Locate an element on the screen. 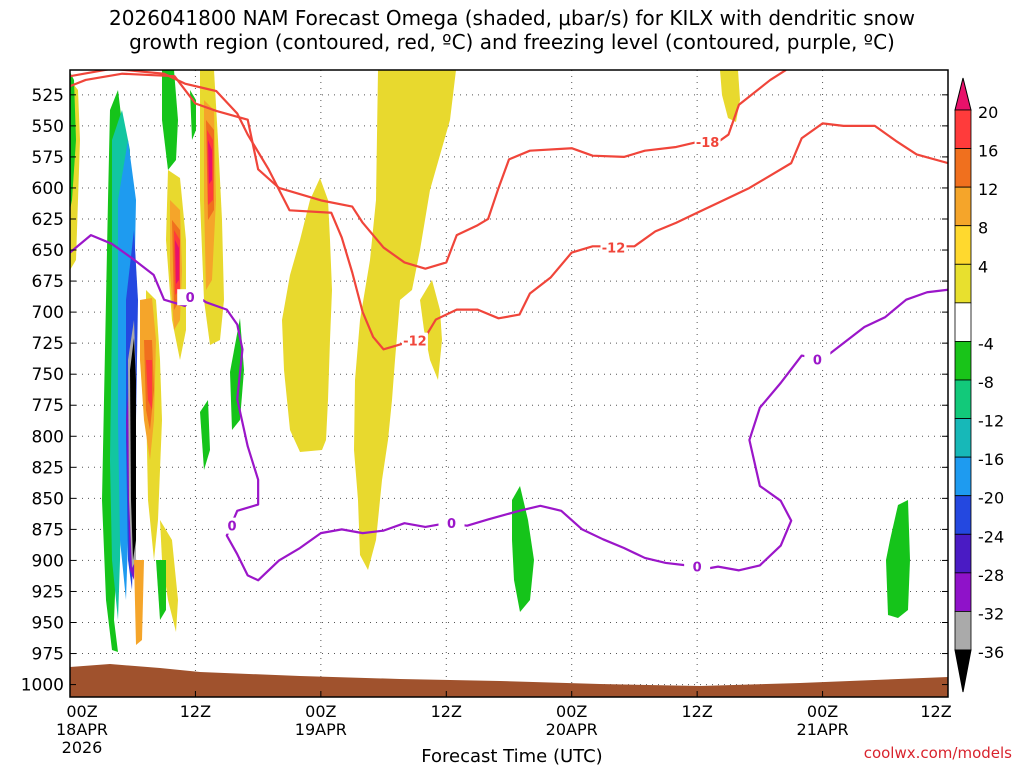 This screenshot has width=1024, height=768. x-tick-label: 00Z 18APR 2026 is located at coordinates (82, 729).